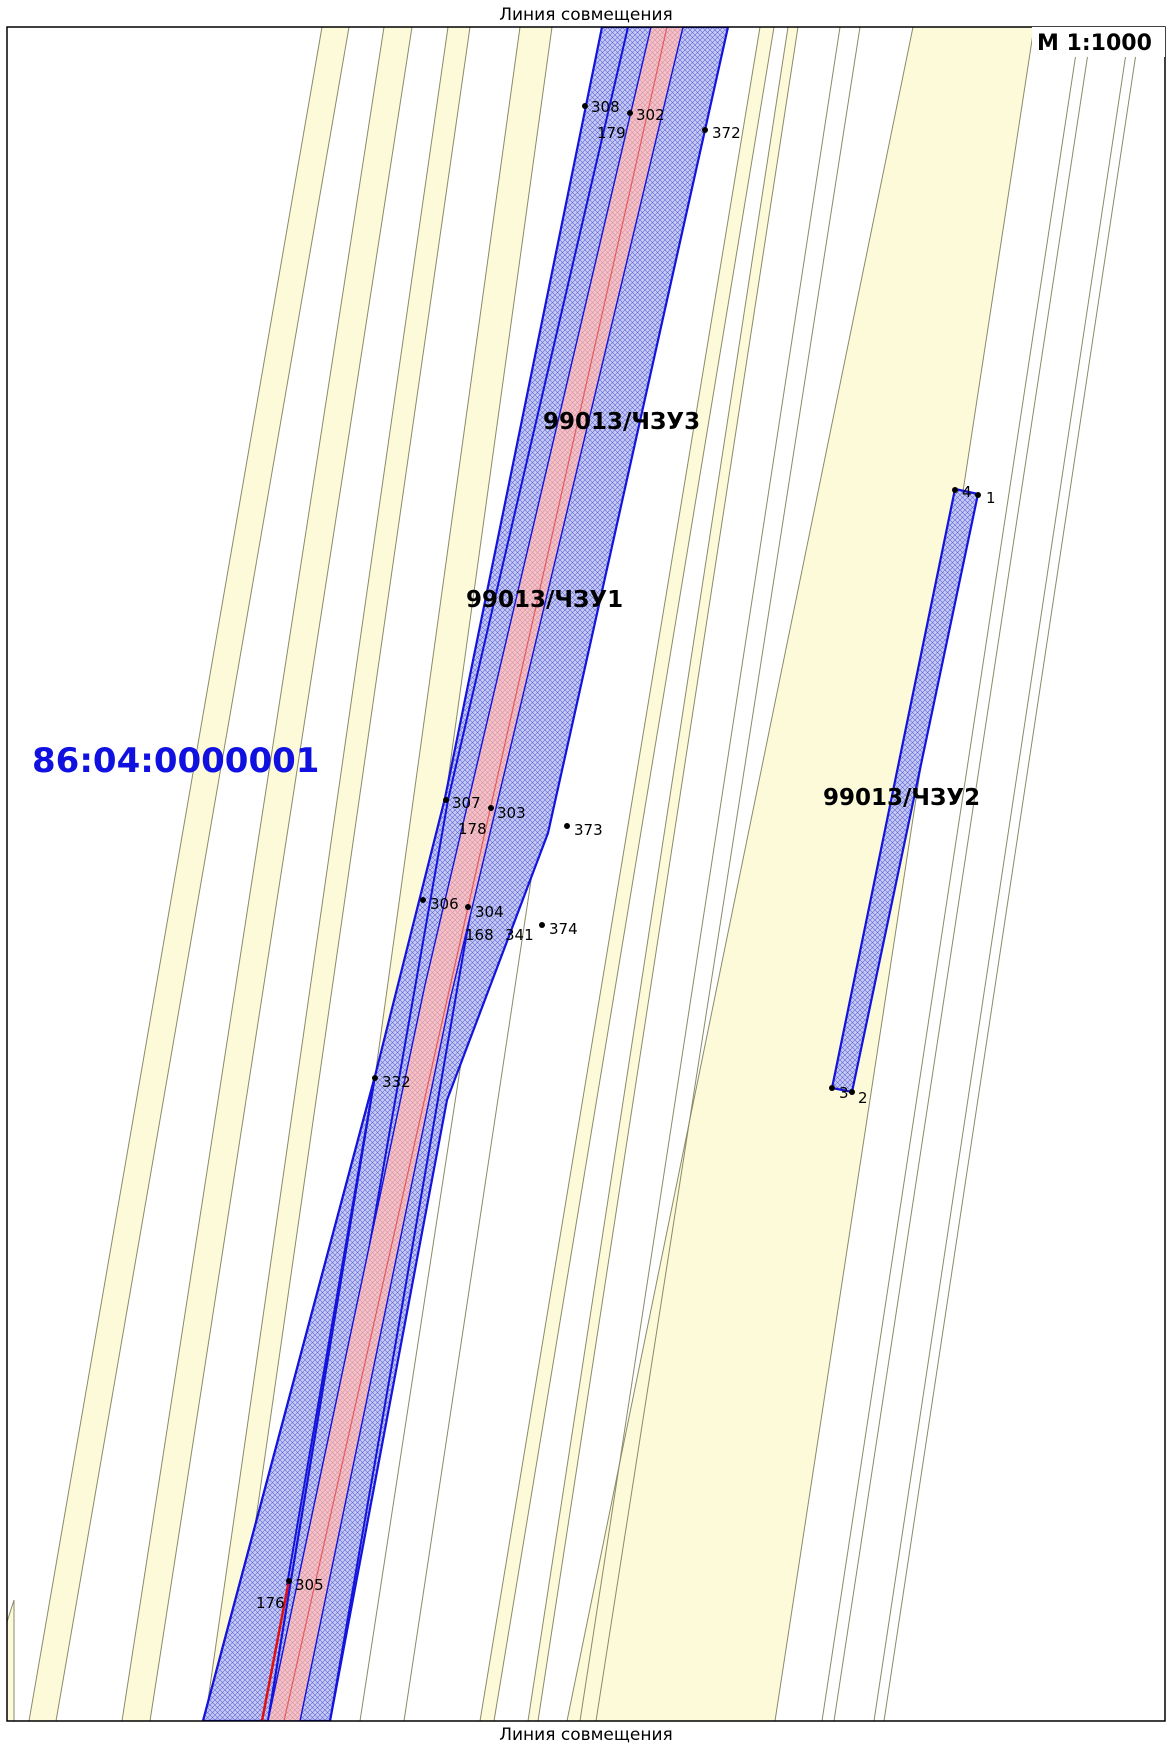  I want to click on point-label-4: 4, so click(967, 492).